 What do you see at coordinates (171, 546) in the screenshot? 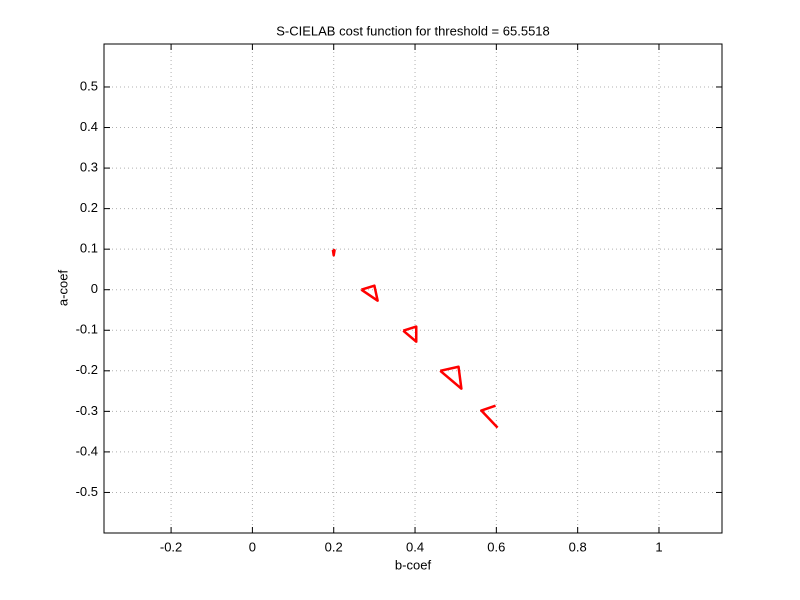
I see `x-tick-label: -0.2` at bounding box center [171, 546].